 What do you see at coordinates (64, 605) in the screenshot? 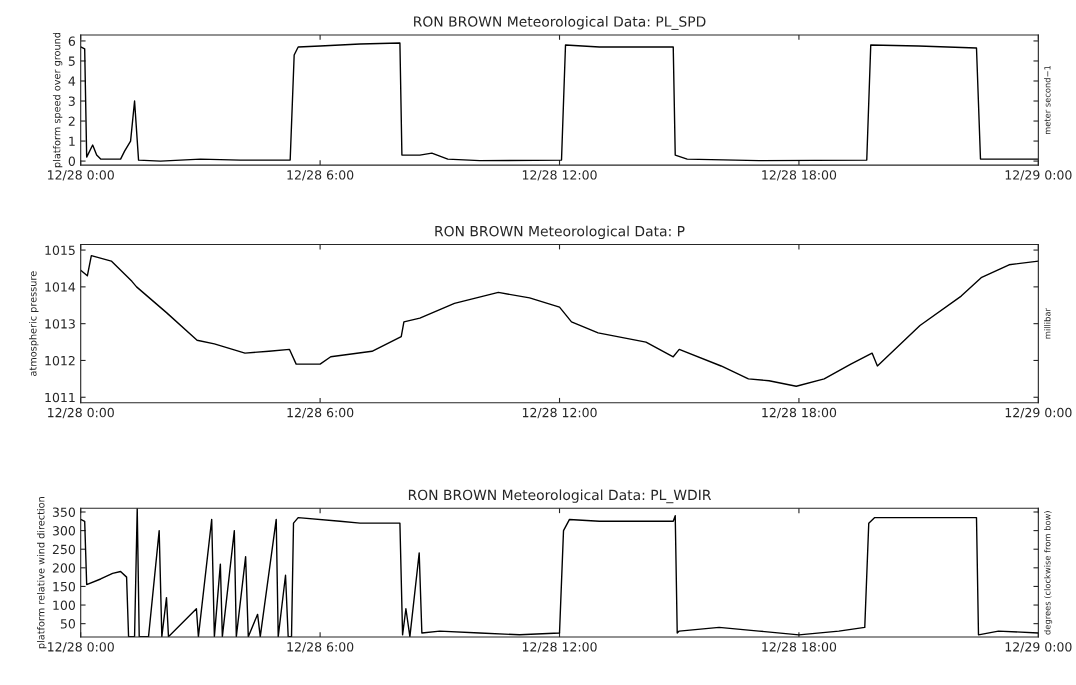
I see `y-tick-label: 100` at bounding box center [64, 605].